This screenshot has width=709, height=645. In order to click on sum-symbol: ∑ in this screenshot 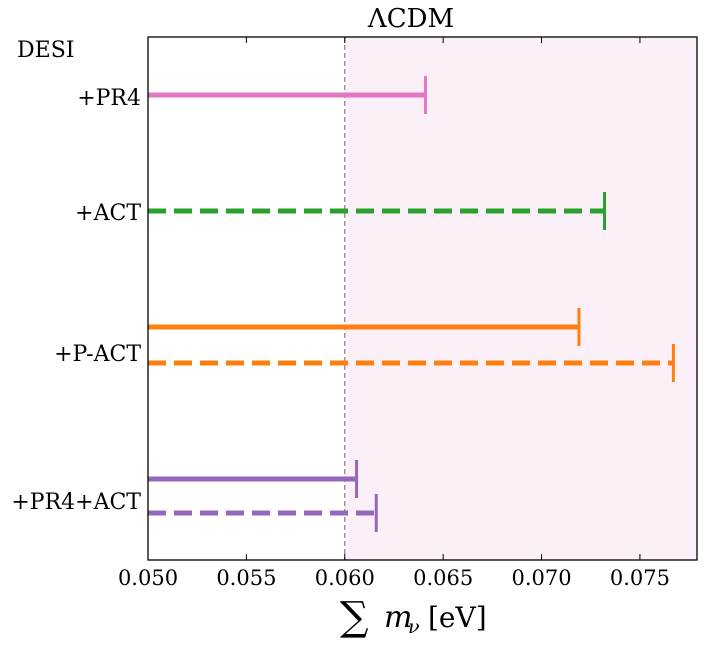, I will do `click(354, 617)`.